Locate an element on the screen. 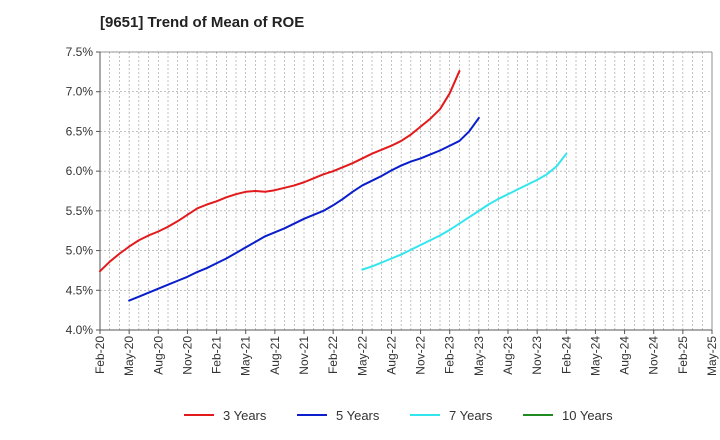 The width and height of the screenshot is (720, 440). y-tick-label: 6.5% is located at coordinates (80, 131).